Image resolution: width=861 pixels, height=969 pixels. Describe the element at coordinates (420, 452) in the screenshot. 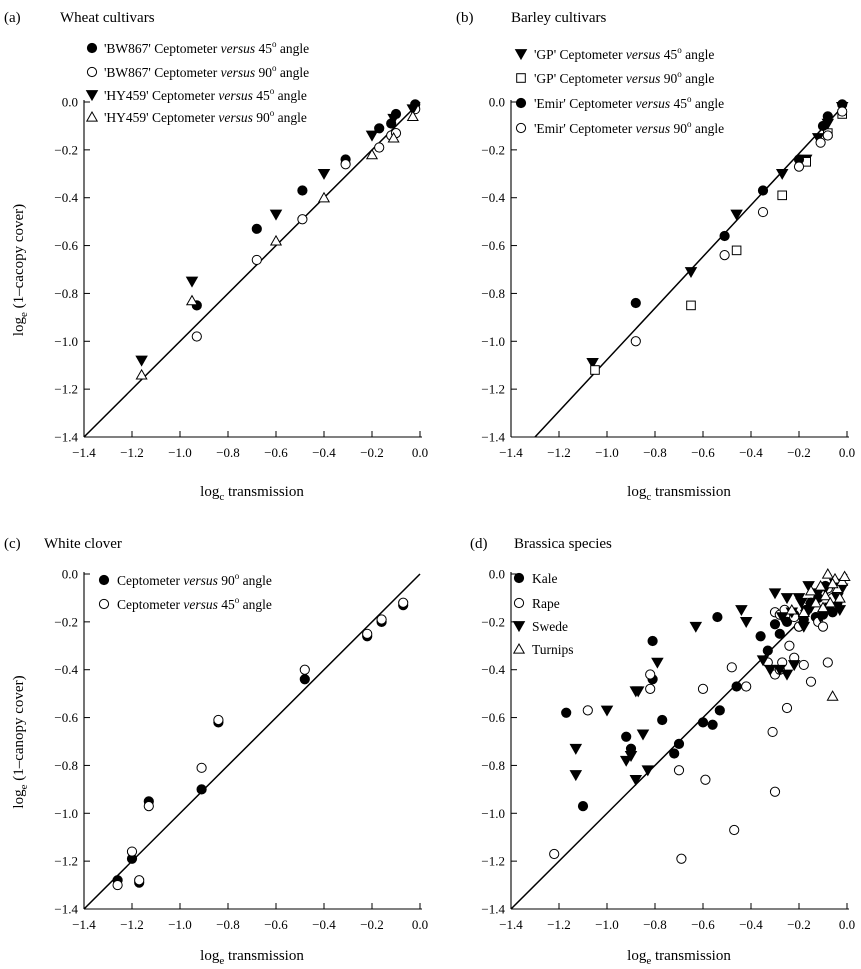

I see `x-tick-label: 0.0` at that location.